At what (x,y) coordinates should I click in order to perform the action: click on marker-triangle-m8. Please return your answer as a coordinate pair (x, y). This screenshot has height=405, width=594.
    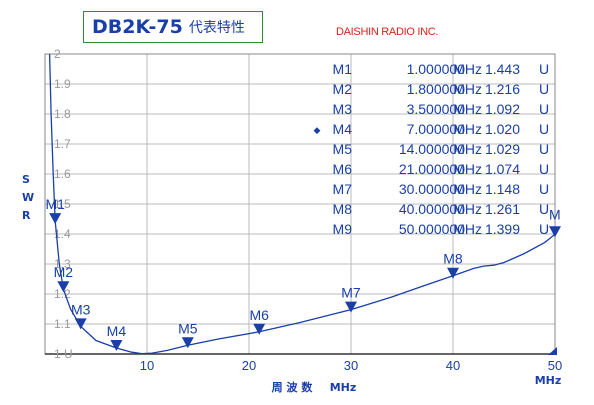
    Looking at the image, I should click on (453, 273).